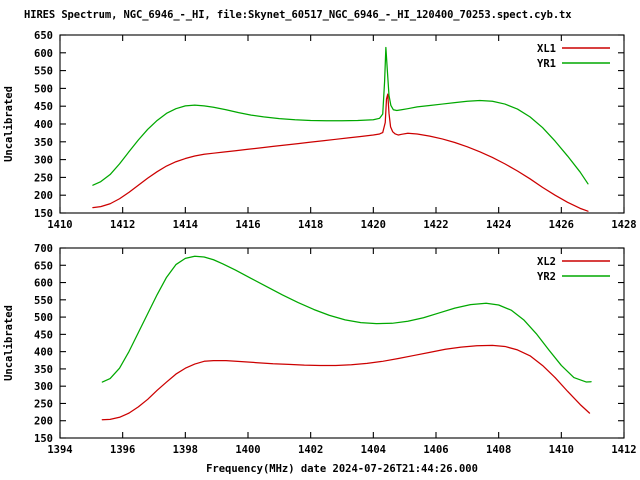  Describe the element at coordinates (310, 225) in the screenshot. I see `x-tick-label: 1418` at that location.